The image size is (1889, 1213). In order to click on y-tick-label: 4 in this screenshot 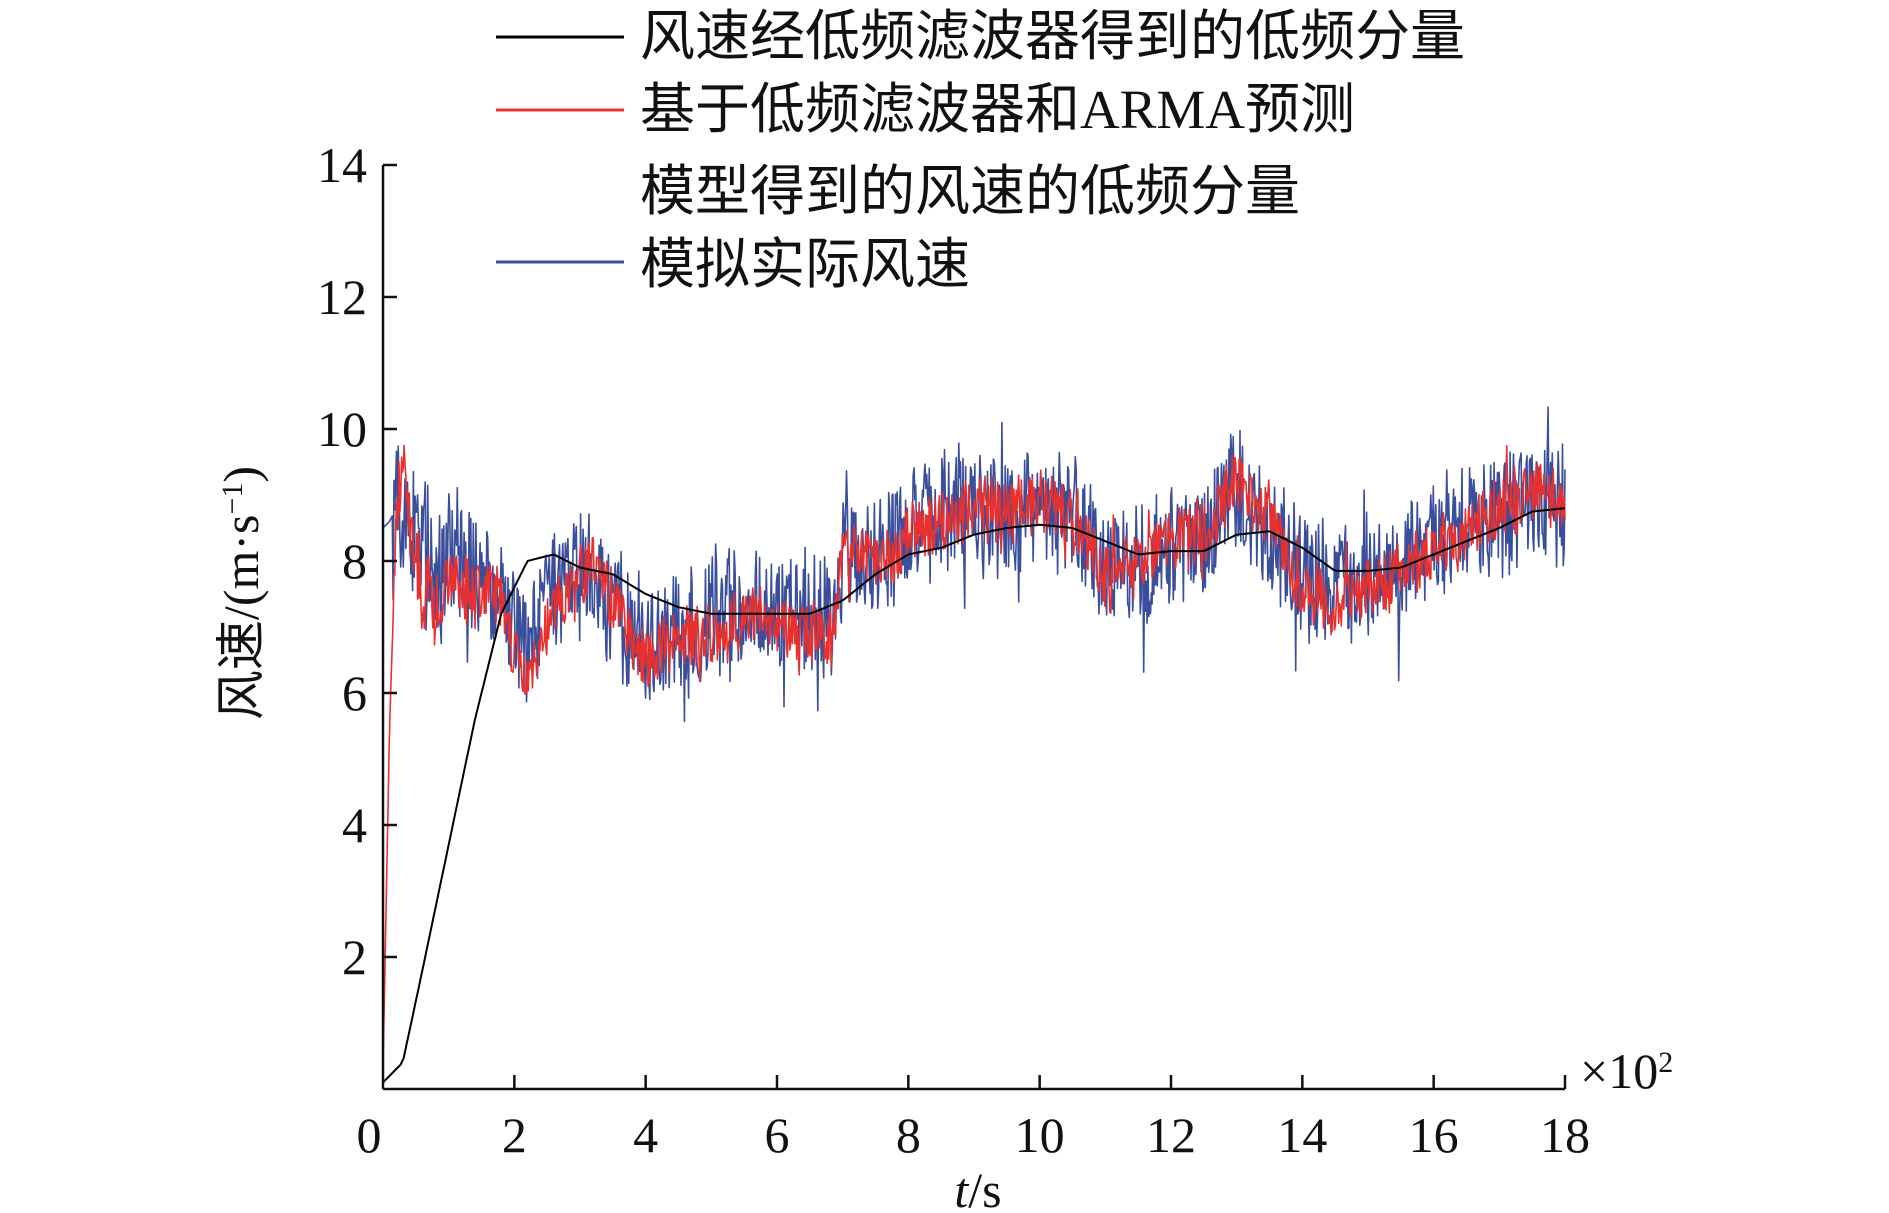, I will do `click(354, 825)`.